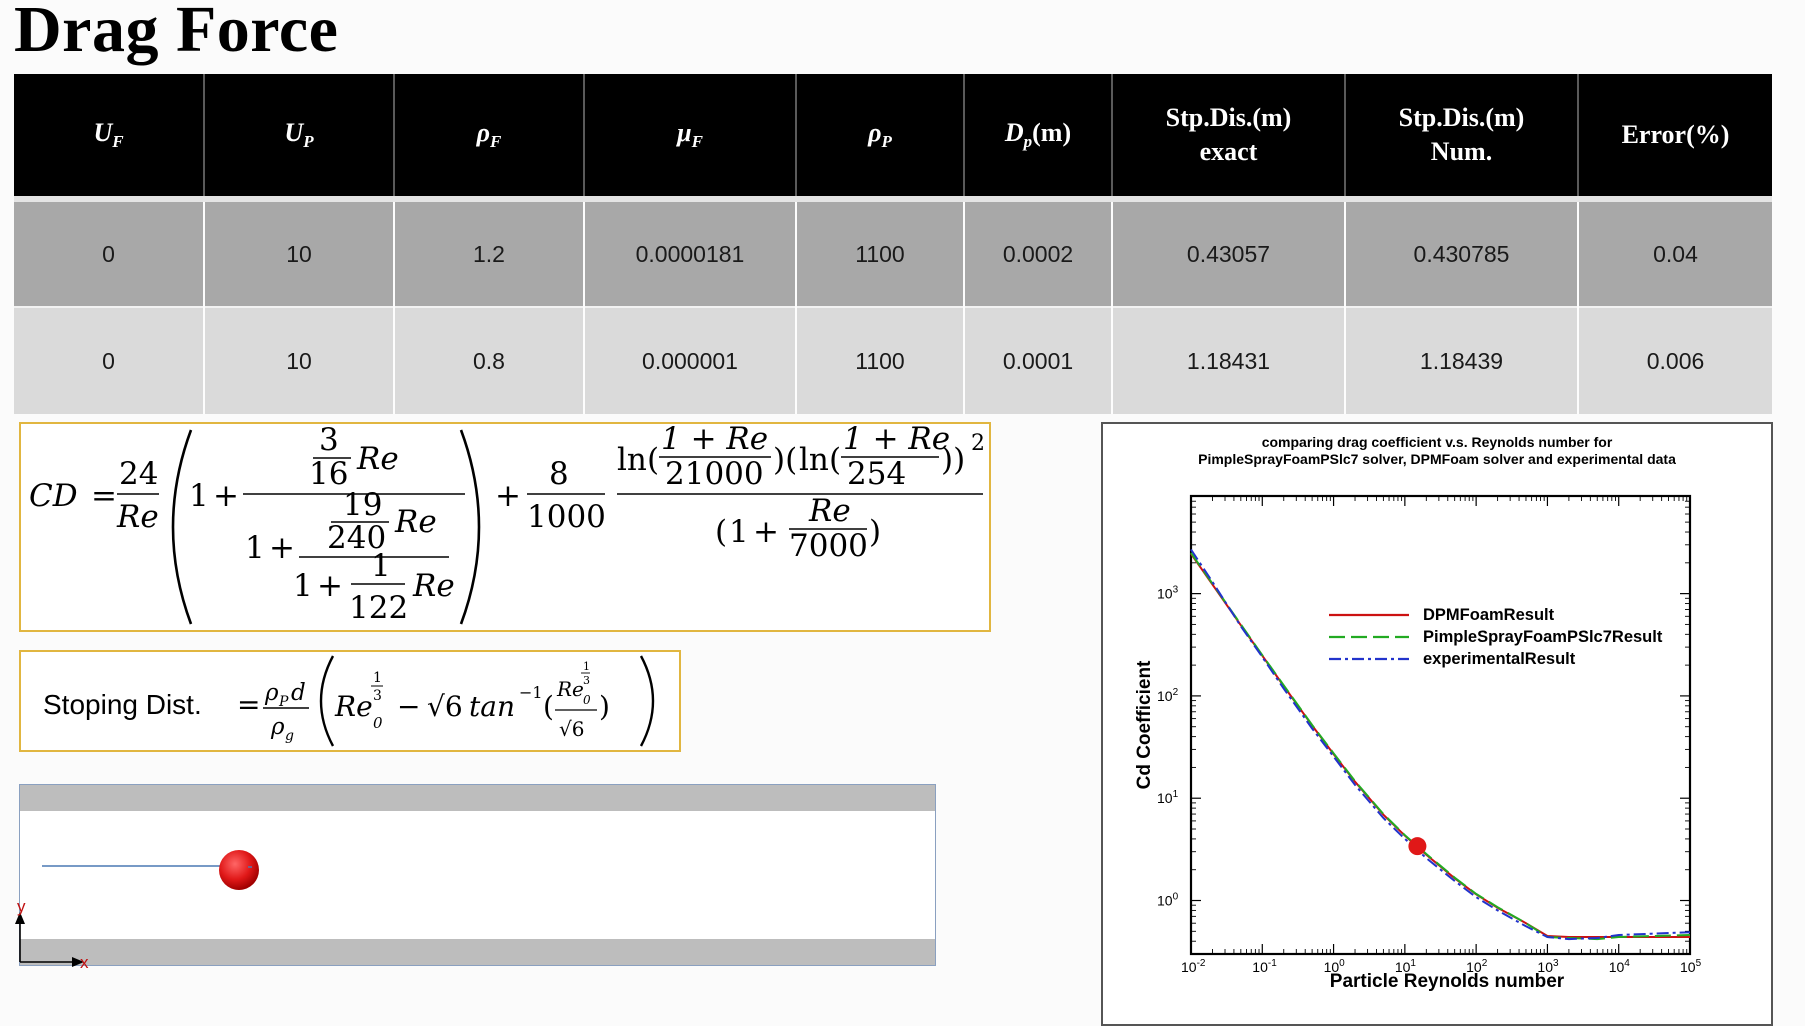 The width and height of the screenshot is (1805, 1026). I want to click on top-wall, so click(477, 798).